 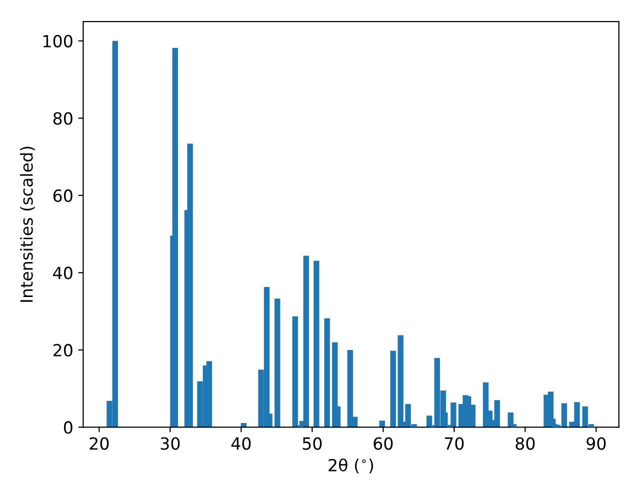 I want to click on y-tick-label: 100, so click(x=57, y=41).